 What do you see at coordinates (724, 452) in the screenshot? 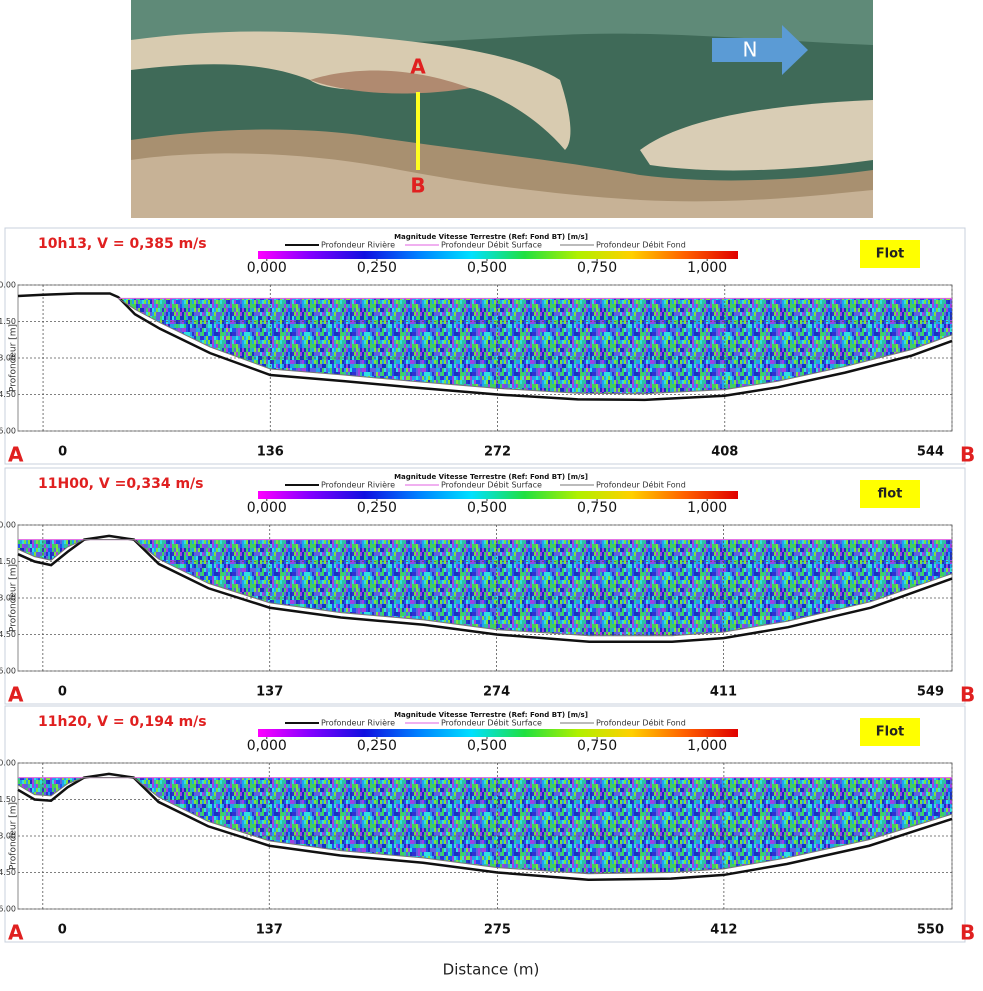
I see `x-tick-label: 408` at bounding box center [724, 452].